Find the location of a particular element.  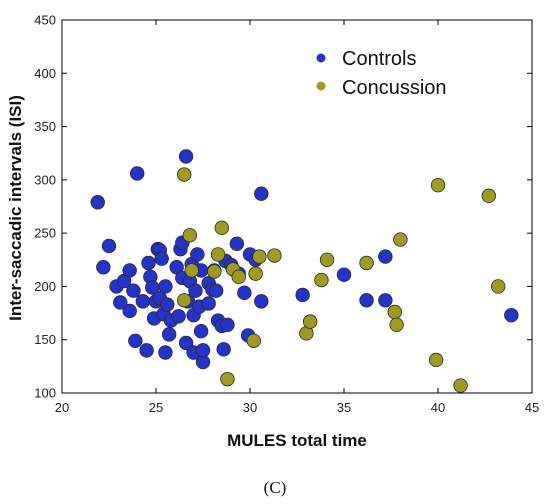

panel-label: (C) is located at coordinates (275, 487).